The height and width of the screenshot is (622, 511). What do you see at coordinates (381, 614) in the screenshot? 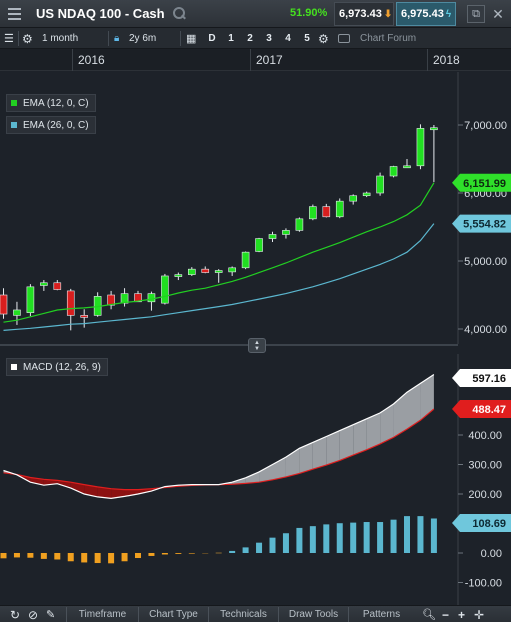
I see `tab-patterns: Patterns` at bounding box center [381, 614].